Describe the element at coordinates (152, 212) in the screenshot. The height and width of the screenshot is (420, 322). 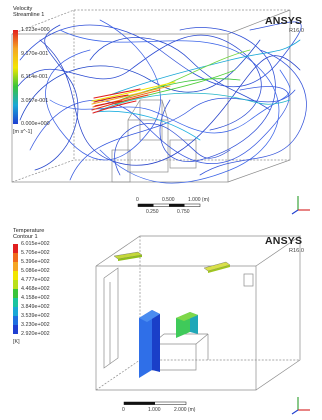
I see `scale-label: 0.250` at that location.